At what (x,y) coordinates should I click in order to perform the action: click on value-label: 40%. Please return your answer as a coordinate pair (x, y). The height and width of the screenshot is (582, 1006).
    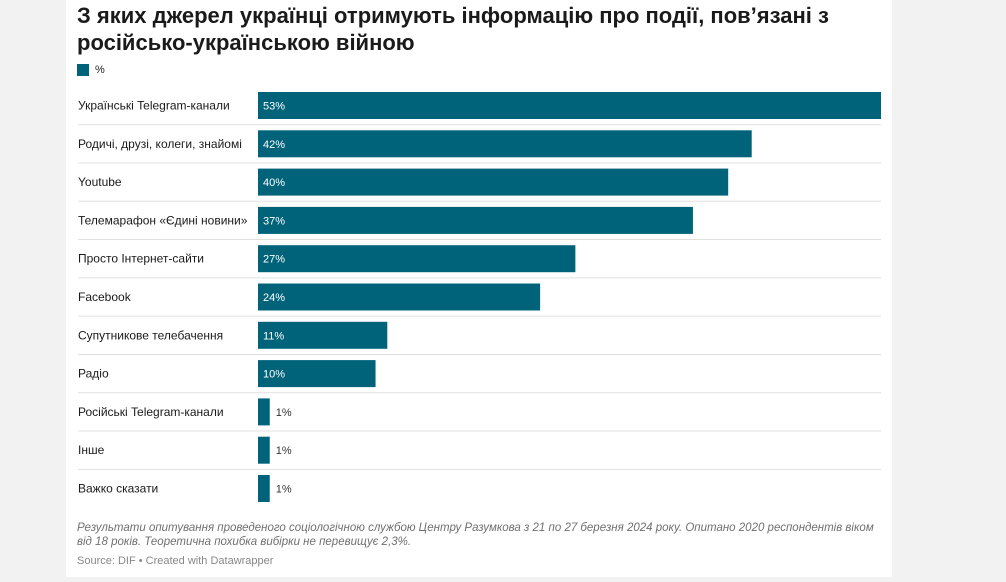
    Looking at the image, I should click on (274, 183).